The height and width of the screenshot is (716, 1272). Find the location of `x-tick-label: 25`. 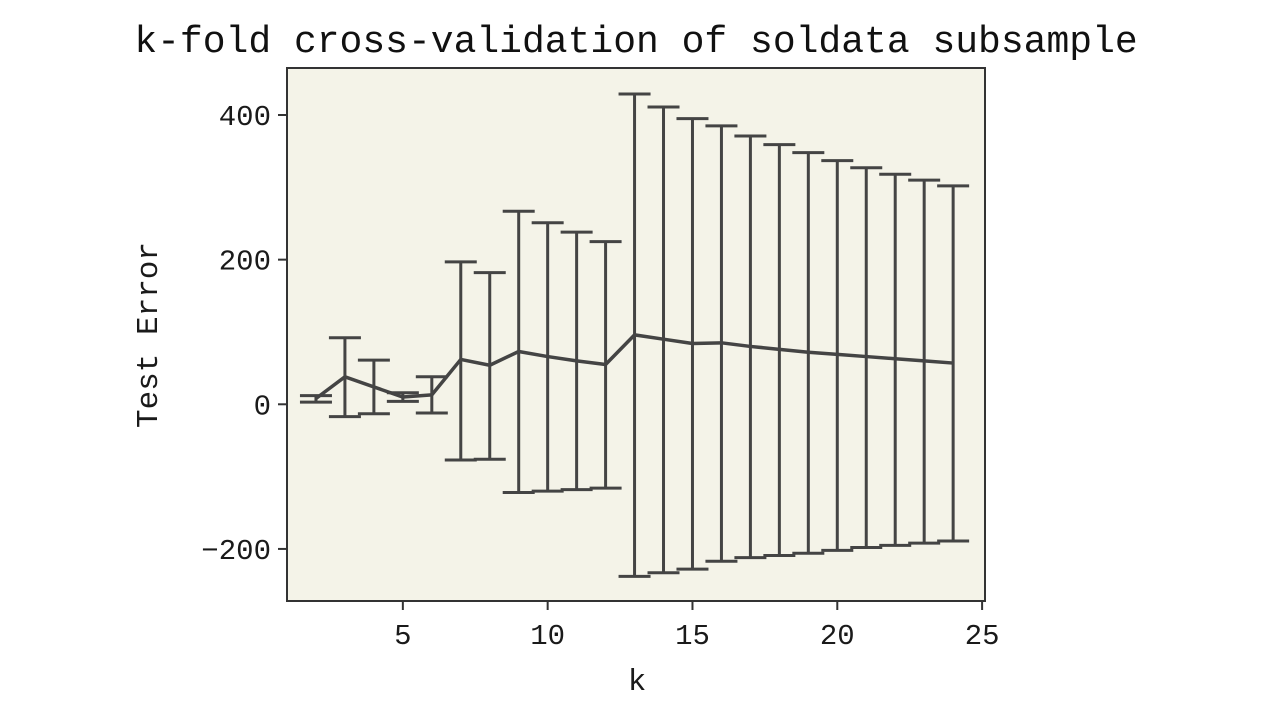

x-tick-label: 25 is located at coordinates (982, 636).